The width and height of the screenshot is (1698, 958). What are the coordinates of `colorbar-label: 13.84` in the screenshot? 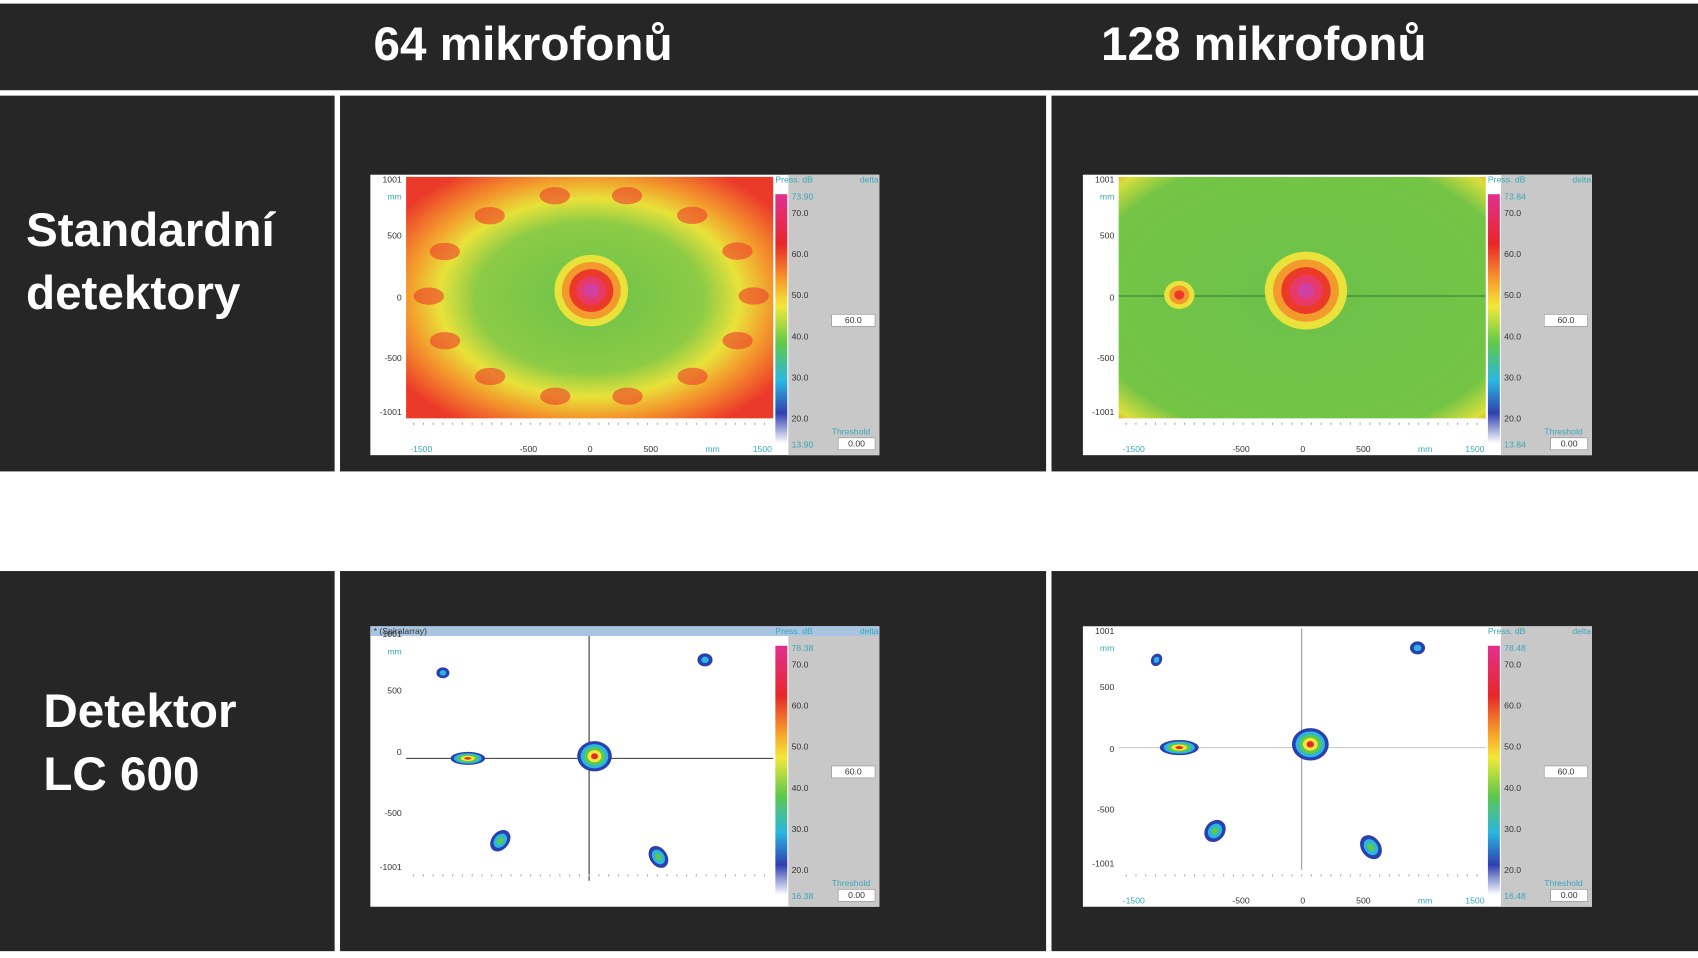 It's located at (1515, 445).